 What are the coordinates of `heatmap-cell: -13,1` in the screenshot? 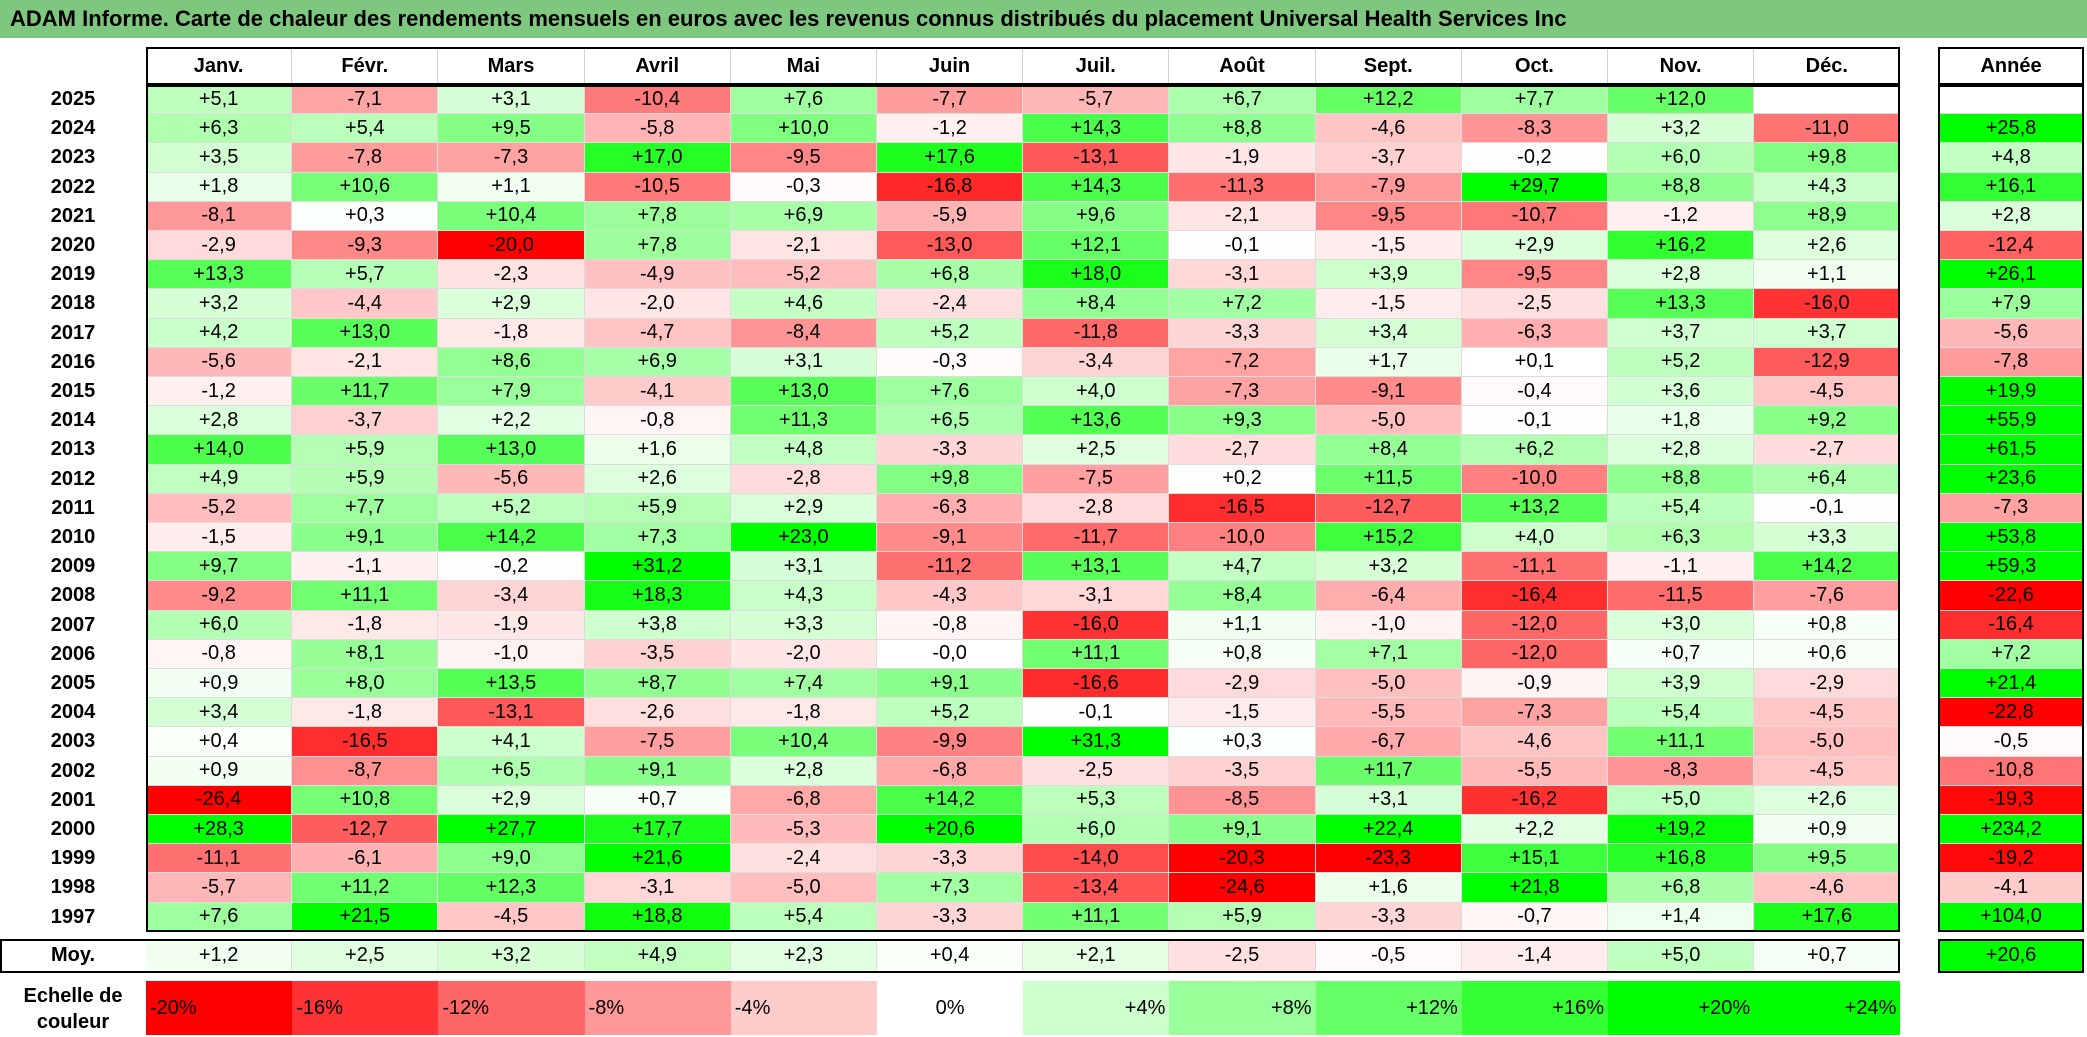 It's located at (511, 713).